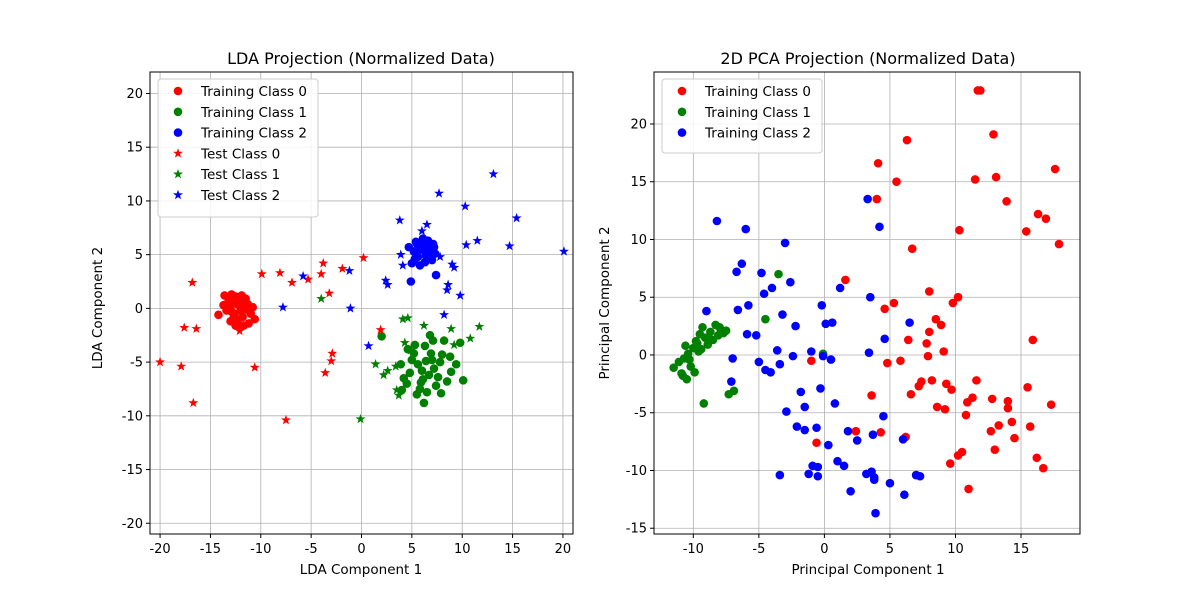  I want to click on pca-legend-label: Training Class 0, so click(757, 92).